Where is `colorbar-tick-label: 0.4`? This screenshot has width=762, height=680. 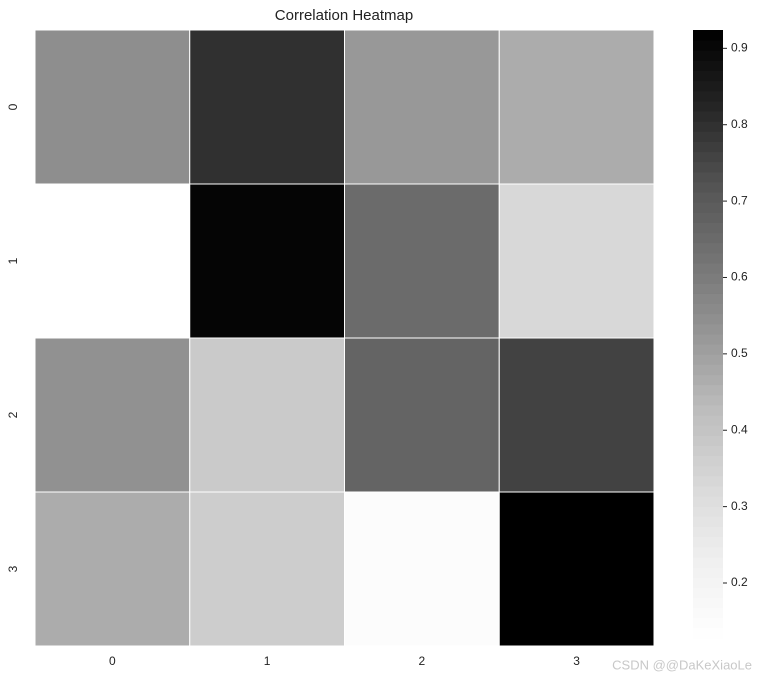
colorbar-tick-label: 0.4 is located at coordinates (739, 429).